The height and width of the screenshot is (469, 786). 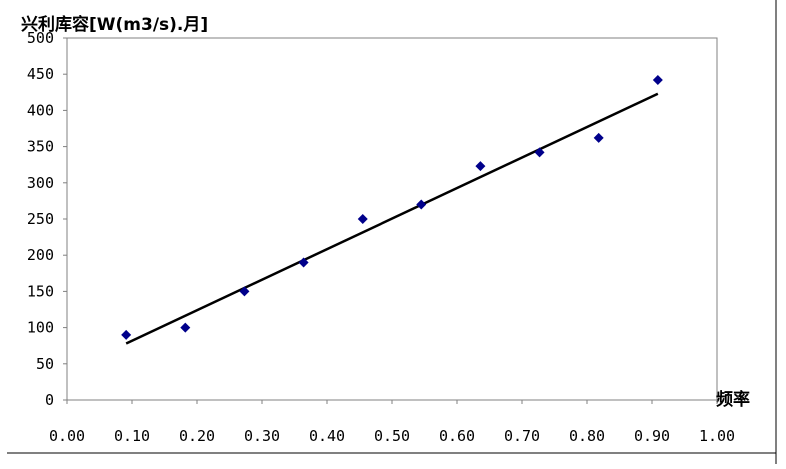 I want to click on x-tick-label: 0.70, so click(x=522, y=436).